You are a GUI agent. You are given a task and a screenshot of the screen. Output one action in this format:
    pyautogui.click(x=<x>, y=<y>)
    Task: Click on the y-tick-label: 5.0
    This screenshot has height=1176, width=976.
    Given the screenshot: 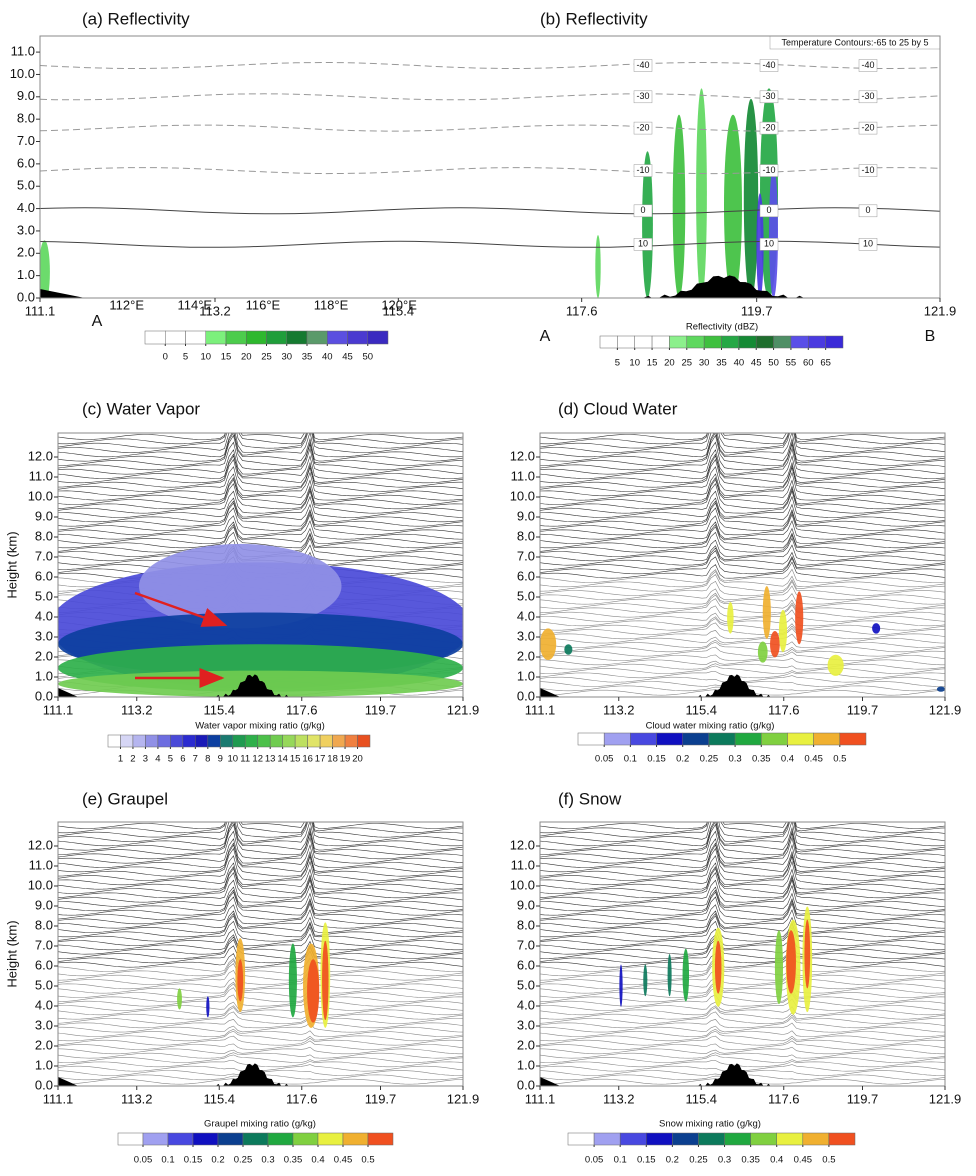 What is the action you would take?
    pyautogui.click(x=526, y=595)
    